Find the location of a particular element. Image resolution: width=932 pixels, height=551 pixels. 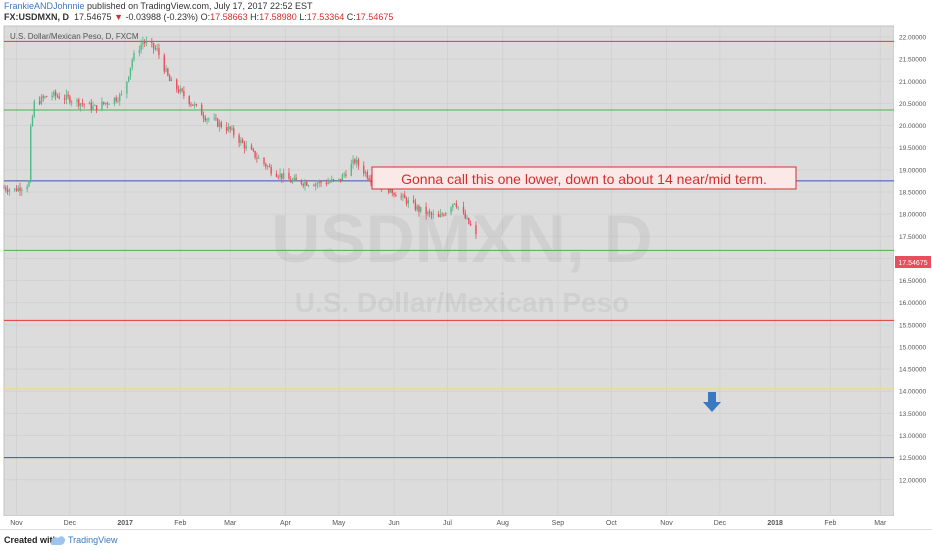

open-value: 17.58663 is located at coordinates (229, 17).